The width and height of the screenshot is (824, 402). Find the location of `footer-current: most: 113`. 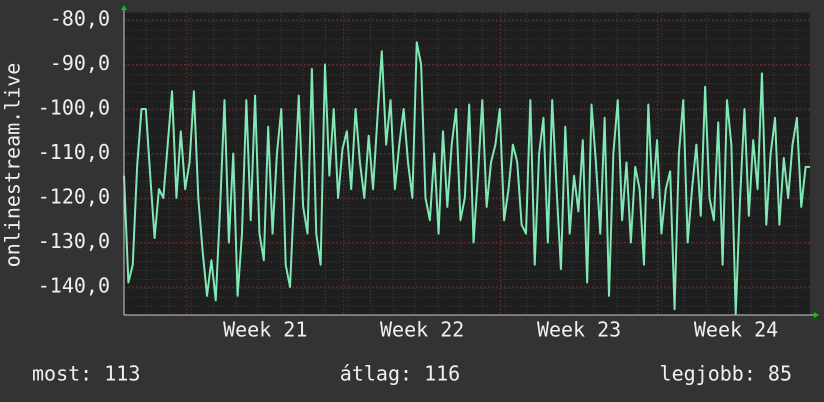

footer-current: most: 113 is located at coordinates (86, 374).